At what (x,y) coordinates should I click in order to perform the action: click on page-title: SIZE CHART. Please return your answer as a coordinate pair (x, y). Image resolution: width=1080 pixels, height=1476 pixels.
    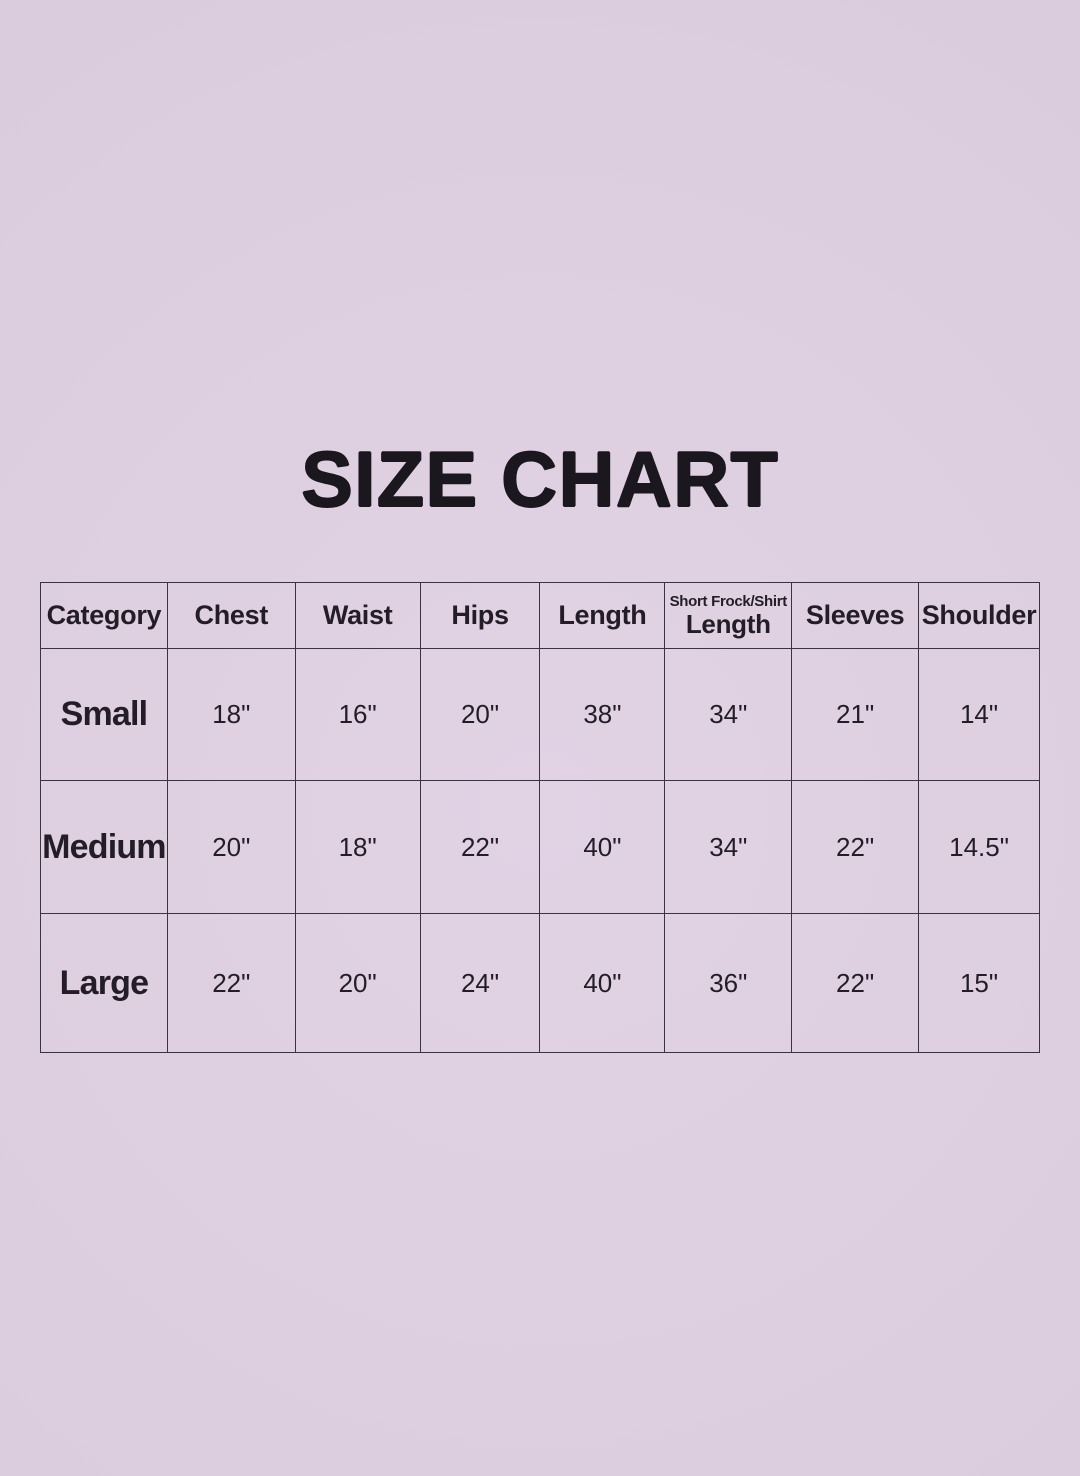
    Looking at the image, I should click on (540, 479).